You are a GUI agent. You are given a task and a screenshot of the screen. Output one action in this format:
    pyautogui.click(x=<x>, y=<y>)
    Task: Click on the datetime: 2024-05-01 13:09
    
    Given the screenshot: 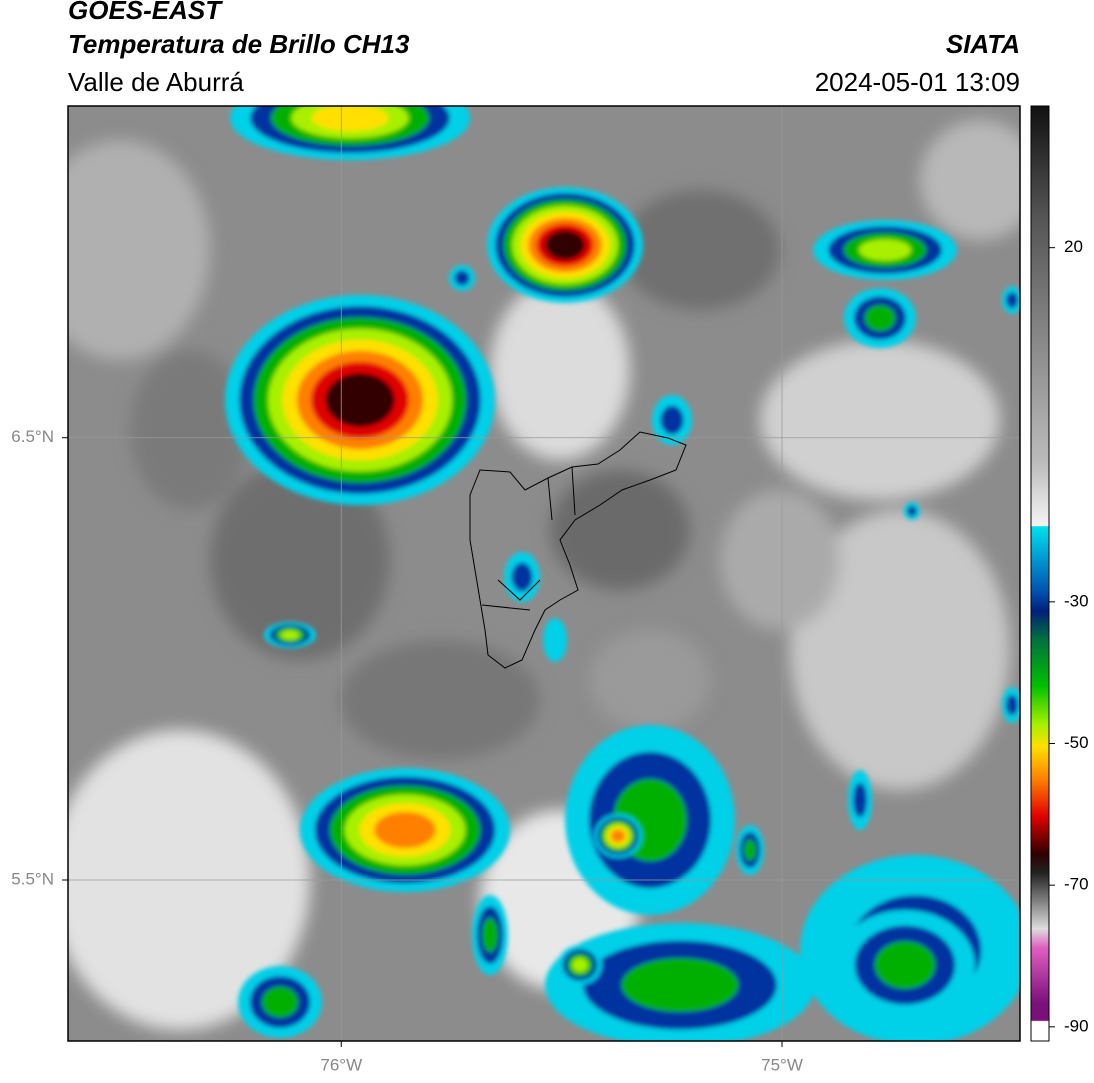 What is the action you would take?
    pyautogui.click(x=917, y=82)
    